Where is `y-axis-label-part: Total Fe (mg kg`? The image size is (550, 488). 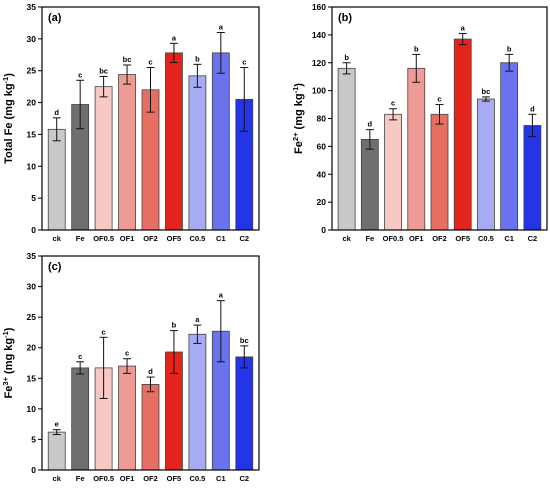 y-axis-label-part: Total Fe (mg kg is located at coordinates (9, 123).